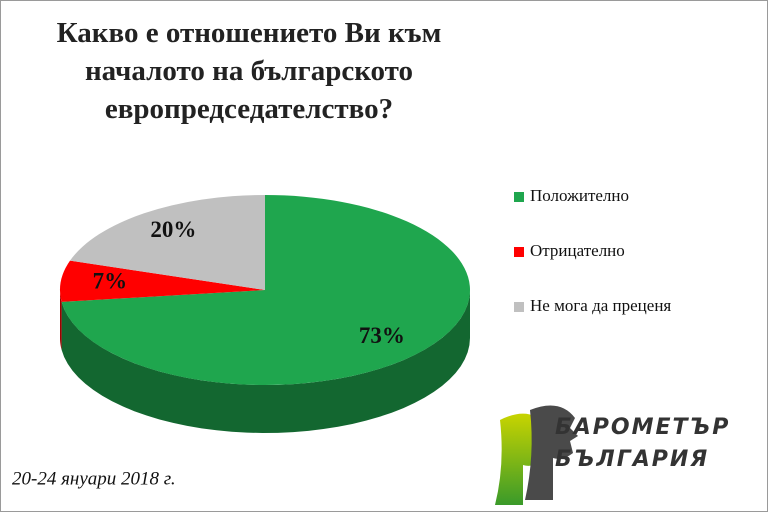 Image resolution: width=768 pixels, height=512 pixels. What do you see at coordinates (632, 459) in the screenshot?
I see `logo-text: БЪЛГАРИЯ` at bounding box center [632, 459].